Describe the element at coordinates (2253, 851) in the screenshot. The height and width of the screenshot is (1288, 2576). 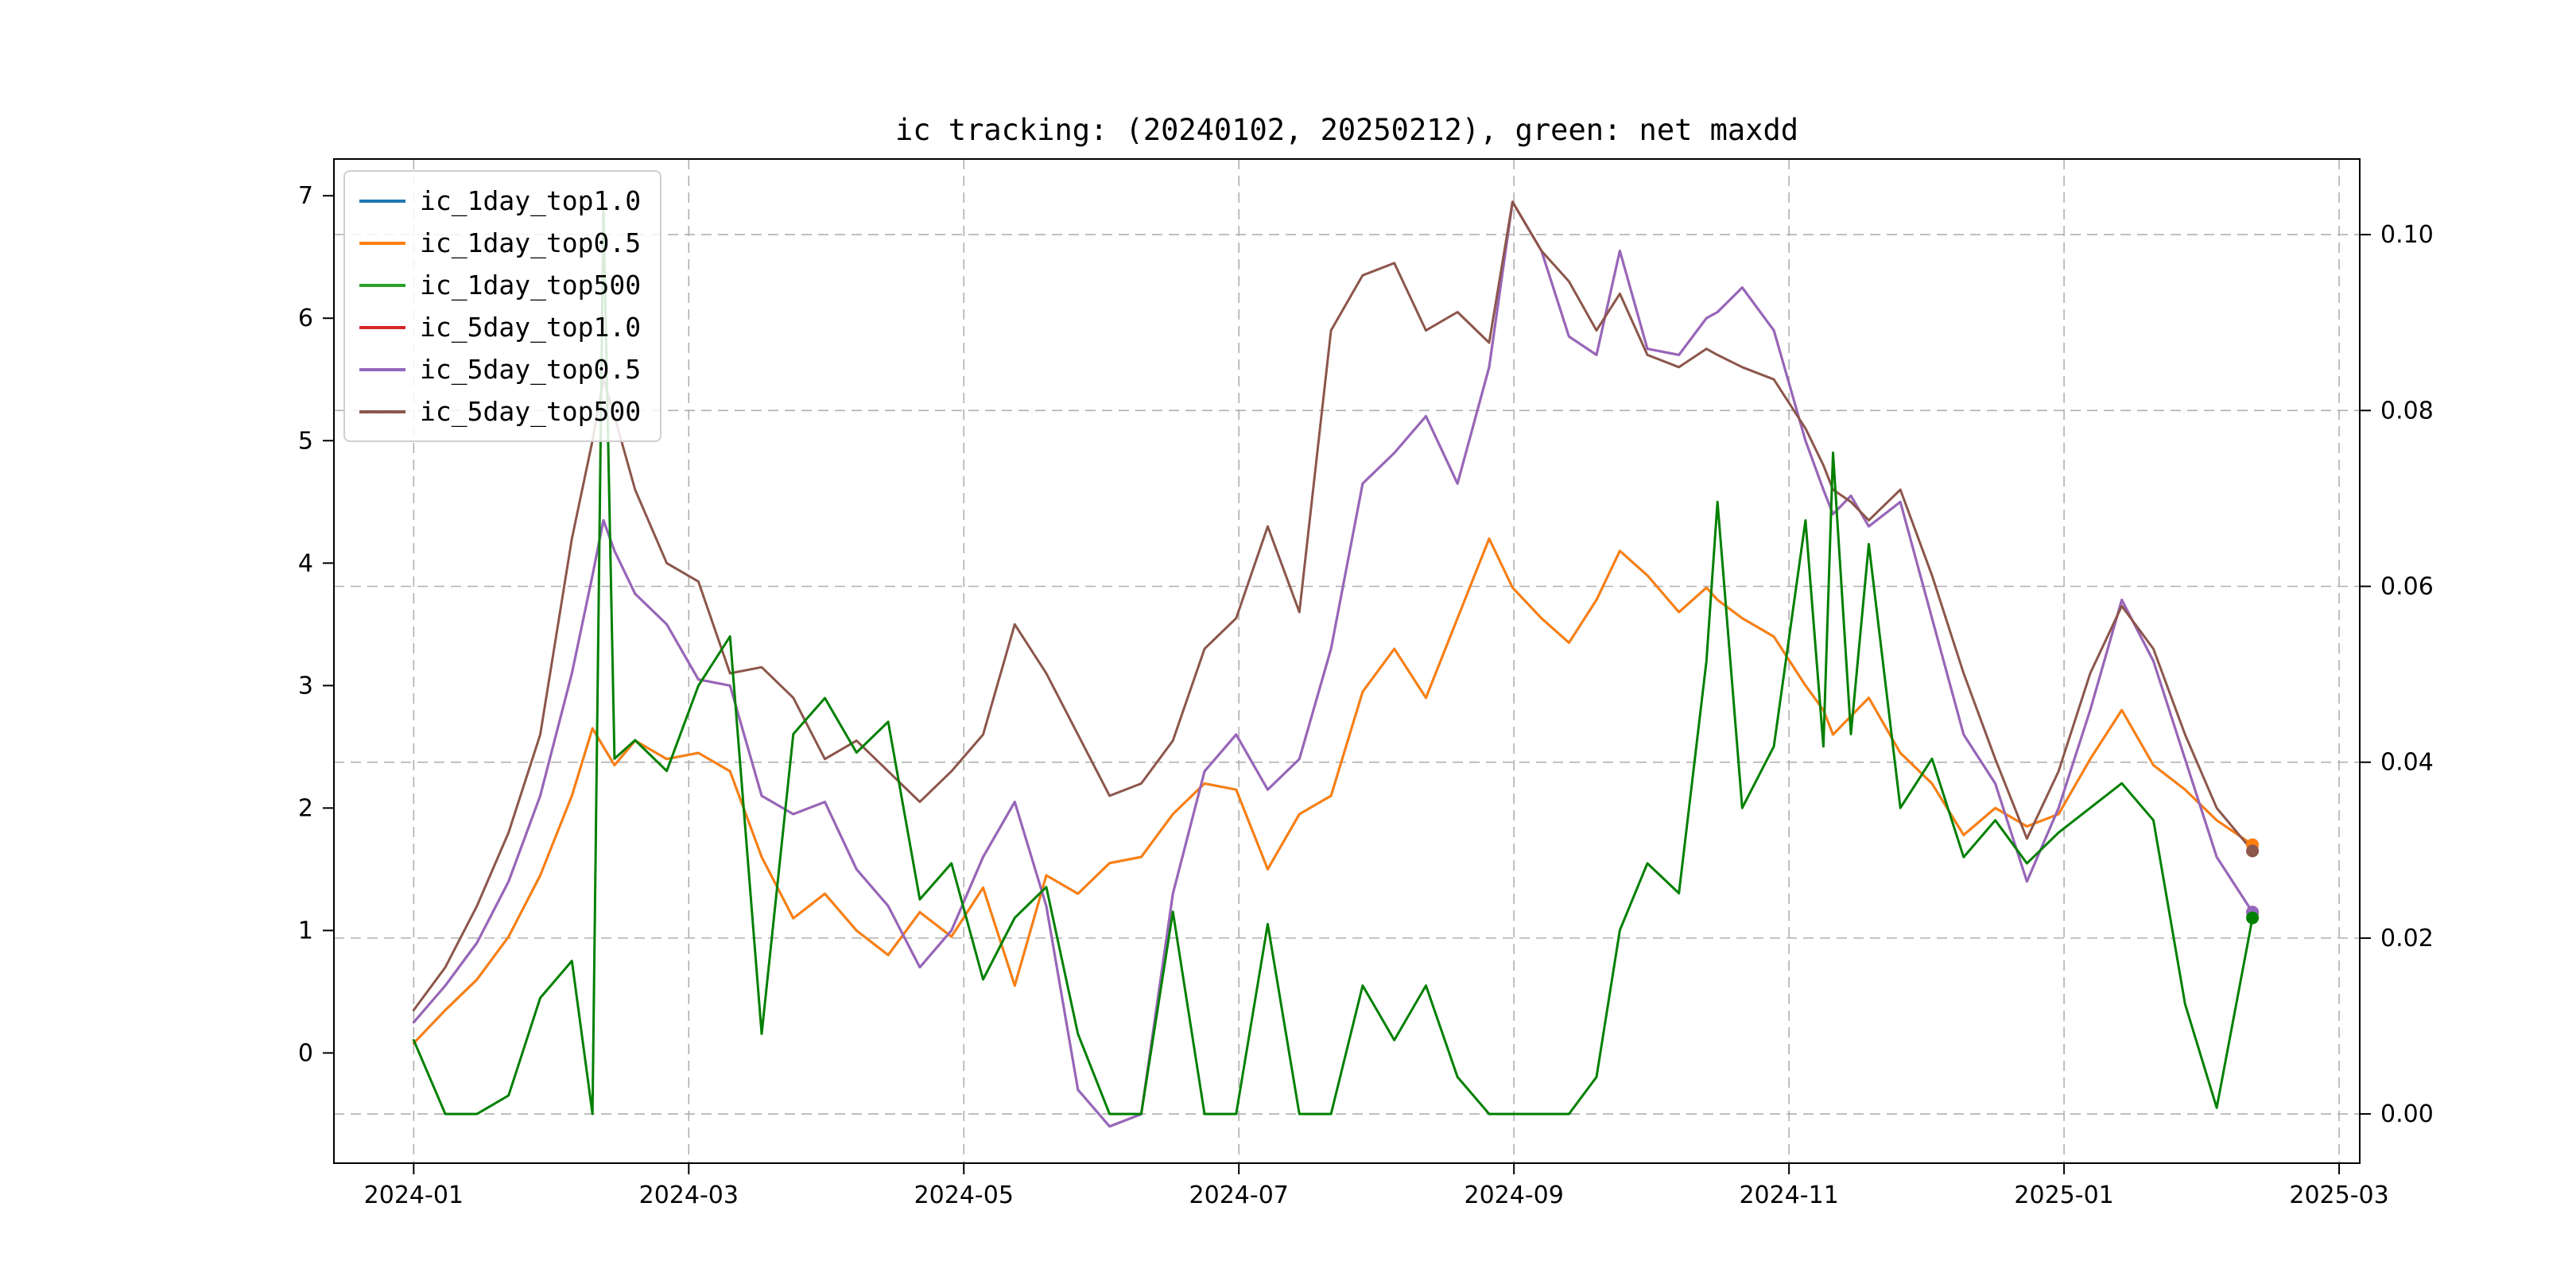
I see `series-end-dot-ic_5day_top500` at that location.